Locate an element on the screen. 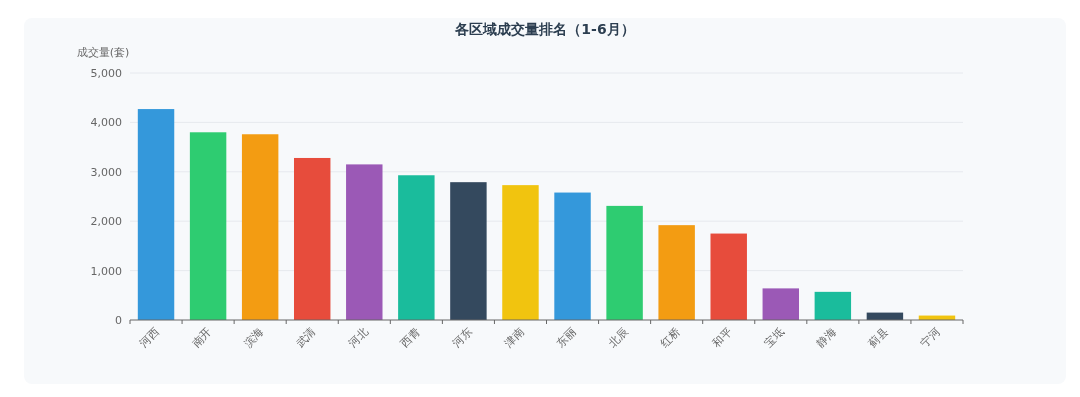 The width and height of the screenshot is (1080, 397). x-tick-label: 河北 is located at coordinates (358, 337).